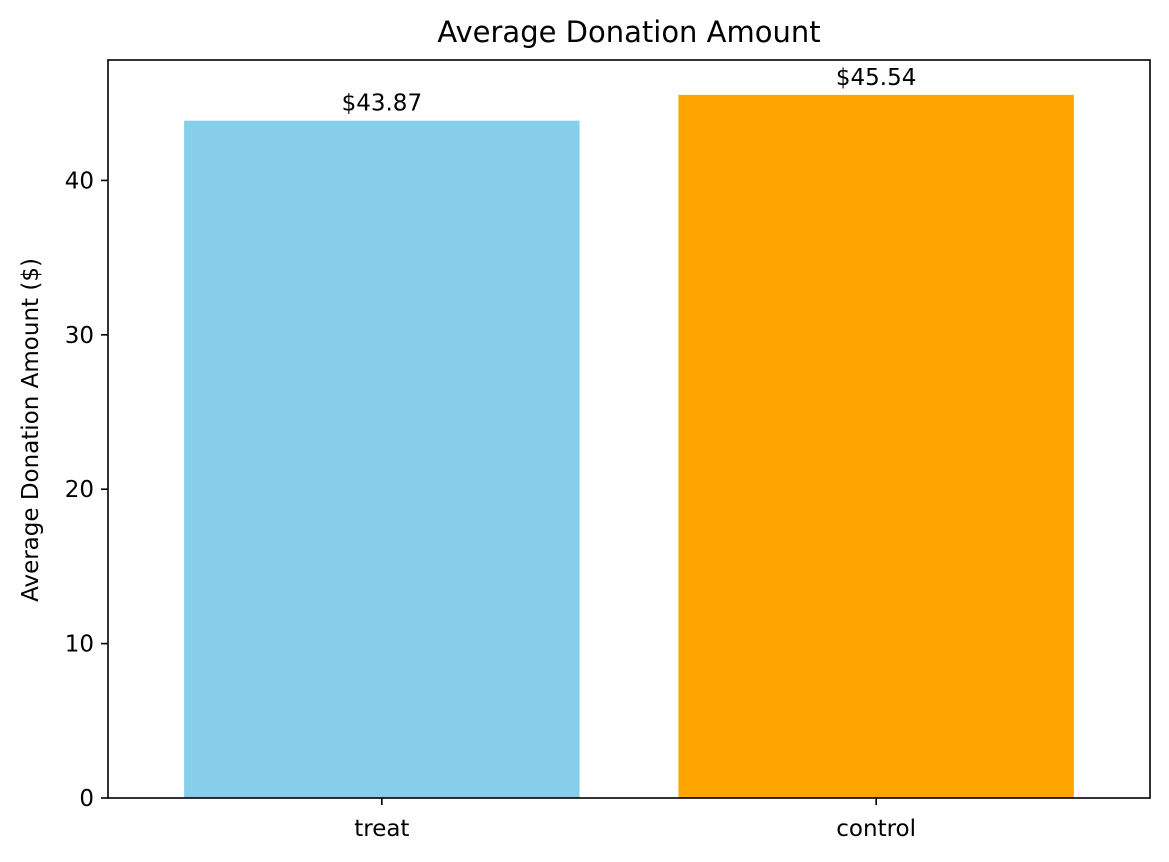 The height and width of the screenshot is (862, 1169). What do you see at coordinates (31, 430) in the screenshot?
I see `y-axis-label: Average Donation Amount ($)` at bounding box center [31, 430].